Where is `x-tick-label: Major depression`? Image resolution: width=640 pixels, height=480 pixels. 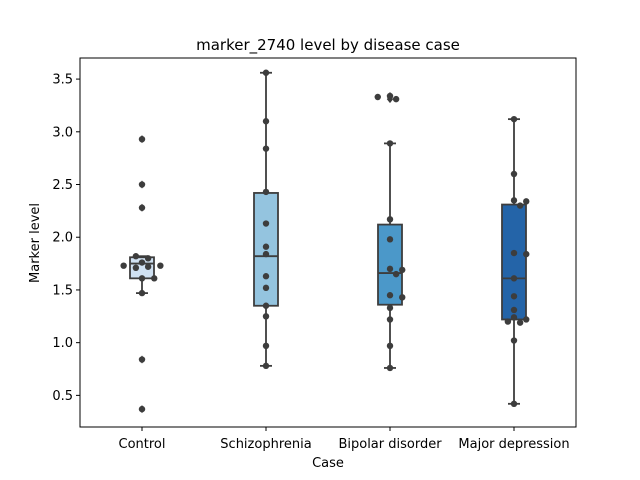
x-tick-label: Major depression is located at coordinates (513, 444).